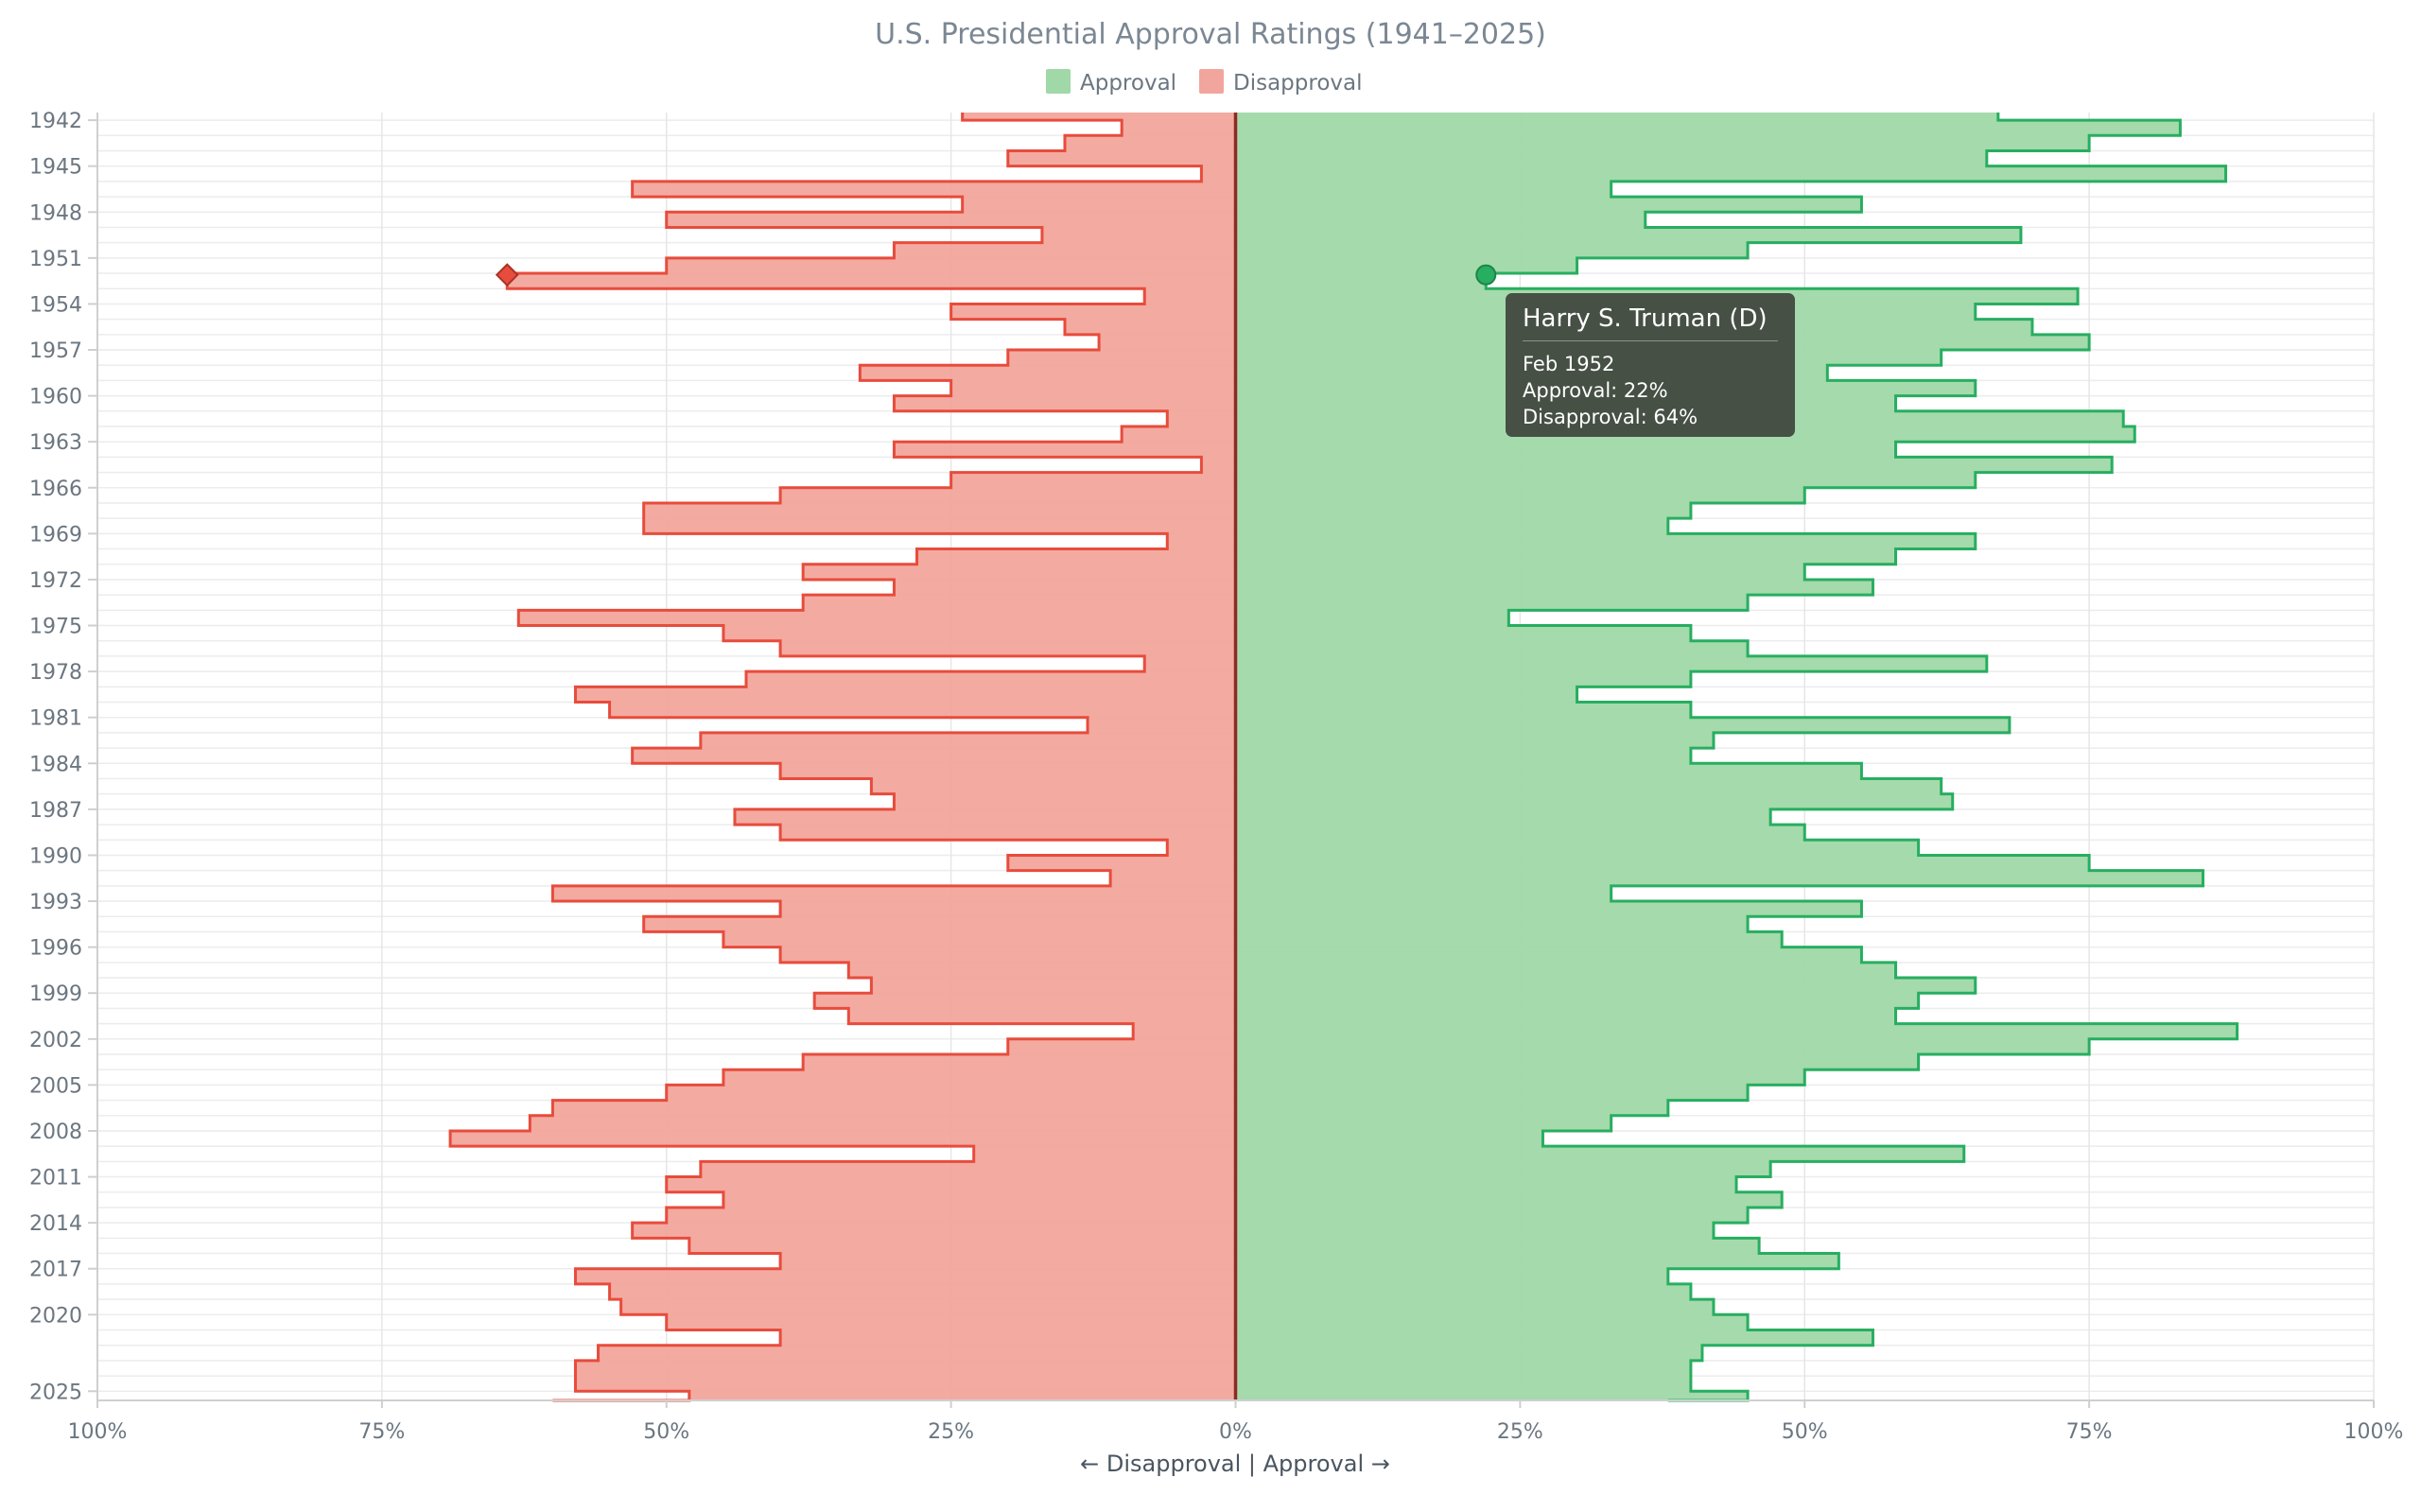 Image resolution: width=2421 pixels, height=1512 pixels. What do you see at coordinates (55, 213) in the screenshot?
I see `y-tick-label: 1948` at bounding box center [55, 213].